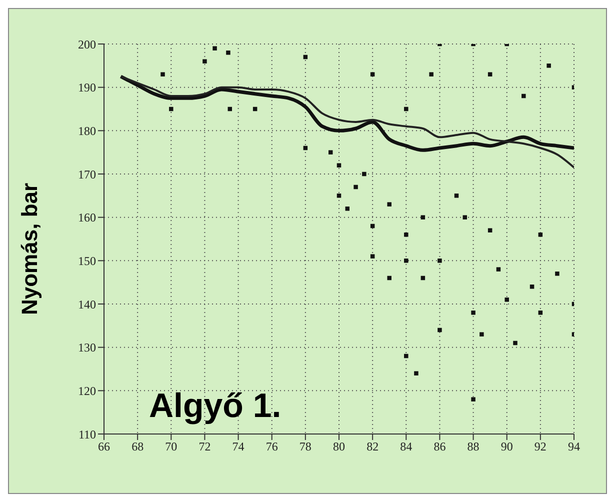  What do you see at coordinates (204, 447) in the screenshot?
I see `x-tick-label: 72` at bounding box center [204, 447].